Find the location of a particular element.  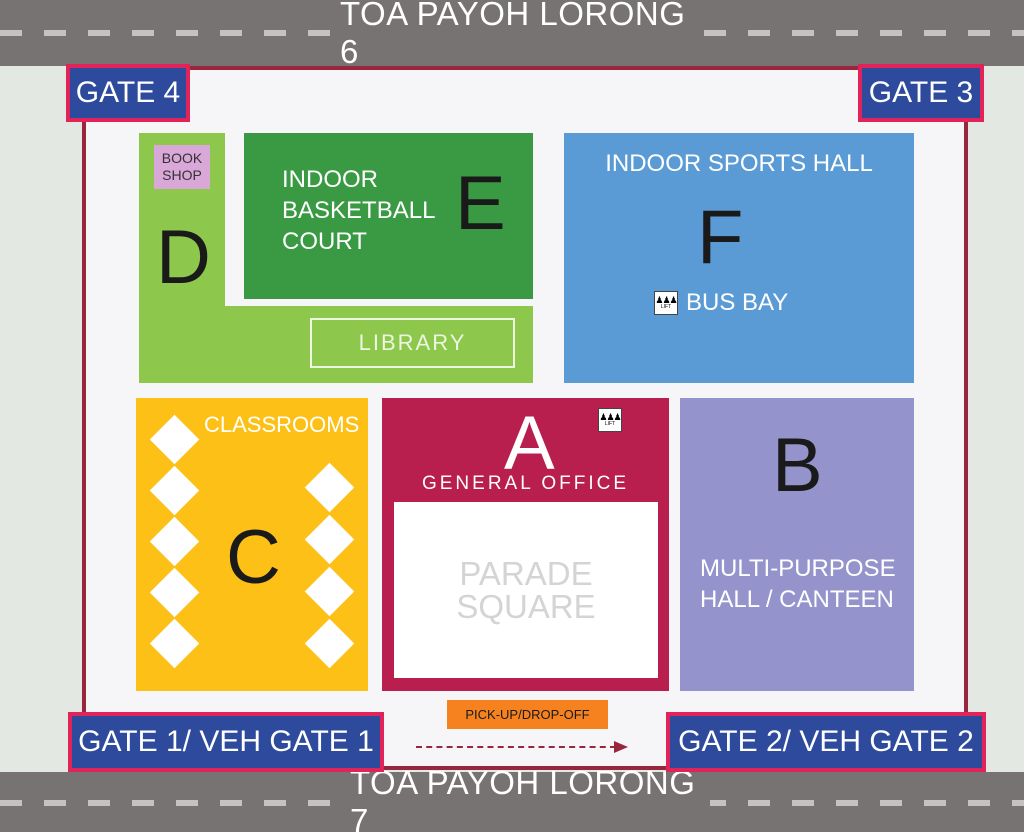

block-d-letter: D is located at coordinates (183, 257).